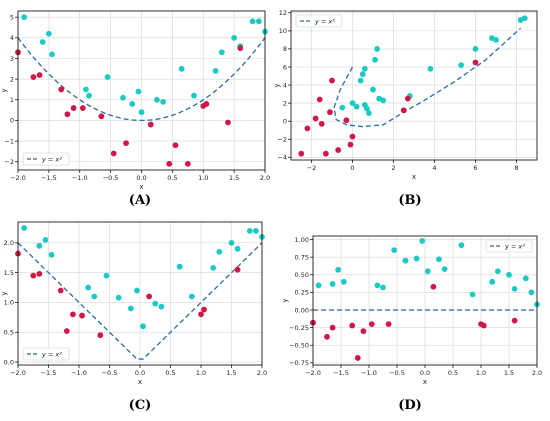  Describe the element at coordinates (9, 162) in the screenshot. I see `y-tick-label: −2` at that location.